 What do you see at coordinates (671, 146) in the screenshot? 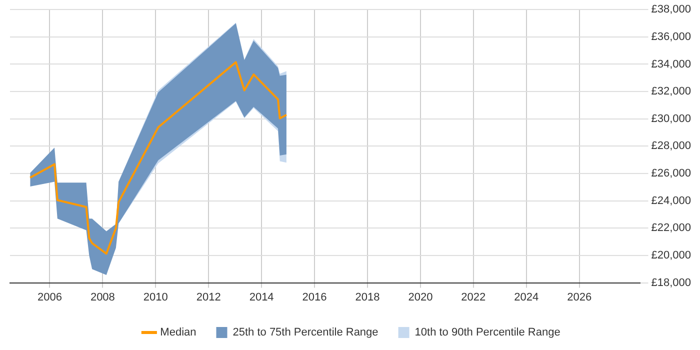
I see `y-tick-label: £28,000` at bounding box center [671, 146].